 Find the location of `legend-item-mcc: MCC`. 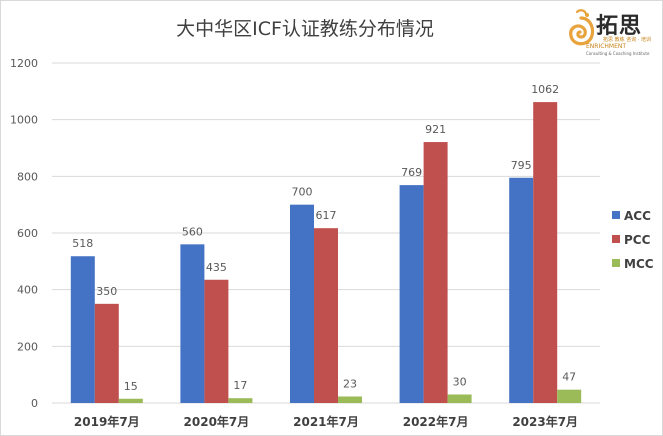

legend-item-mcc: MCC is located at coordinates (633, 264).